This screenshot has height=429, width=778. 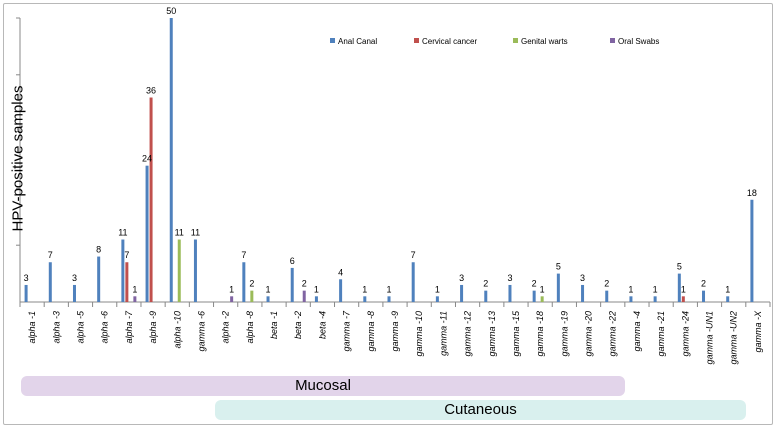 I want to click on data-label: 36, so click(x=151, y=91).